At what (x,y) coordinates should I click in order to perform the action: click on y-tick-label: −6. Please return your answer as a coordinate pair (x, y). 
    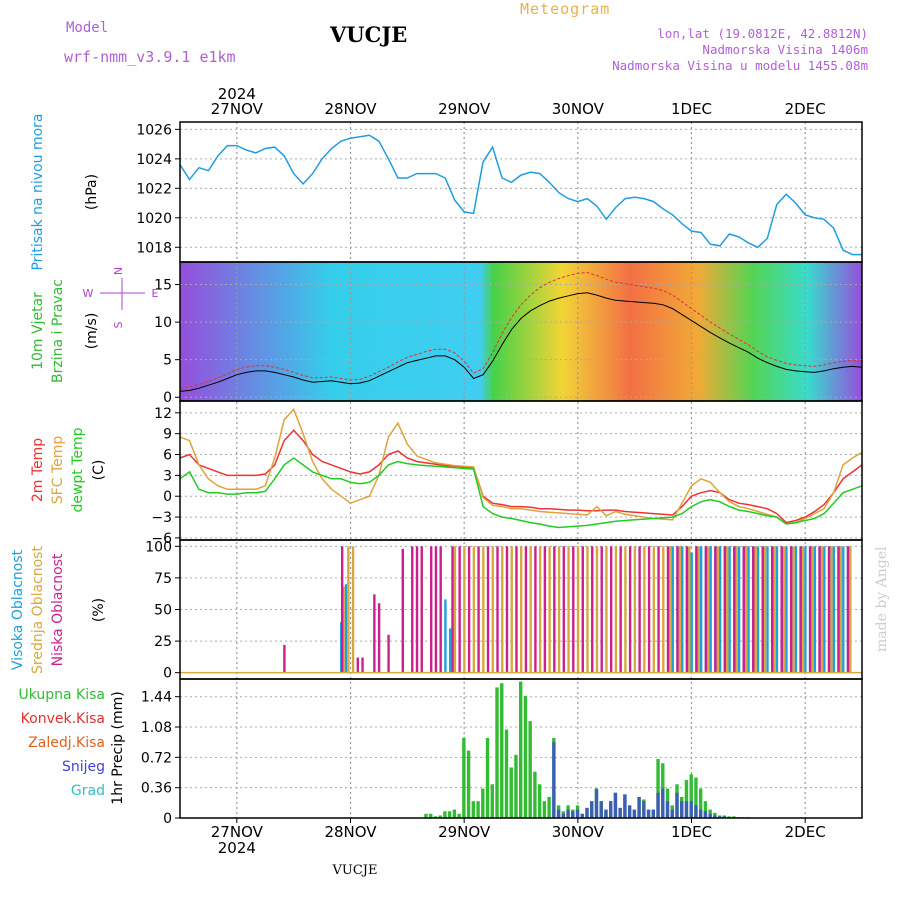
    Looking at the image, I should click on (161, 539).